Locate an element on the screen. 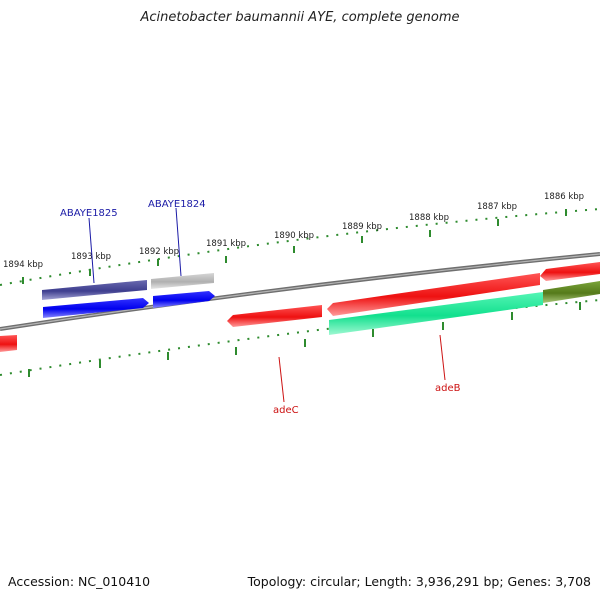 Image resolution: width=600 pixels, height=600 pixels. outer-ruler-dashes is located at coordinates (300, 247).